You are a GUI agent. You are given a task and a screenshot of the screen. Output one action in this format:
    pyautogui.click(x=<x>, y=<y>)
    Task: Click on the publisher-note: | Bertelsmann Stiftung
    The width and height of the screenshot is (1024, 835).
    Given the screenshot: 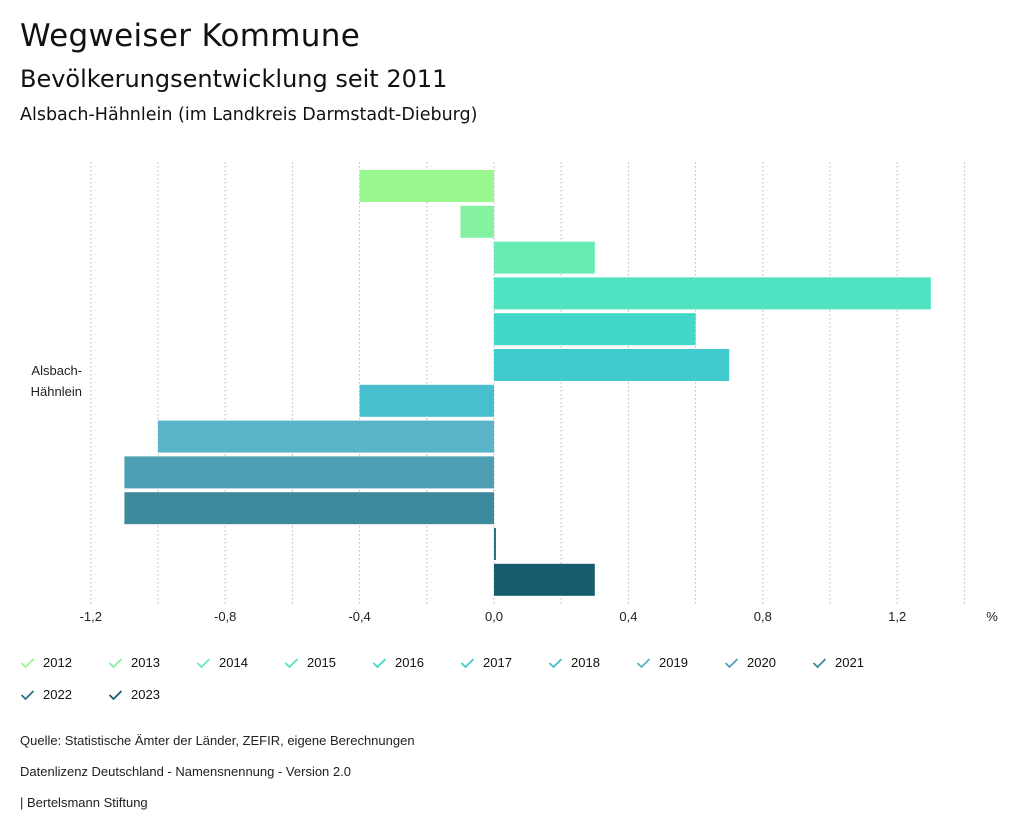 What is the action you would take?
    pyautogui.click(x=84, y=802)
    